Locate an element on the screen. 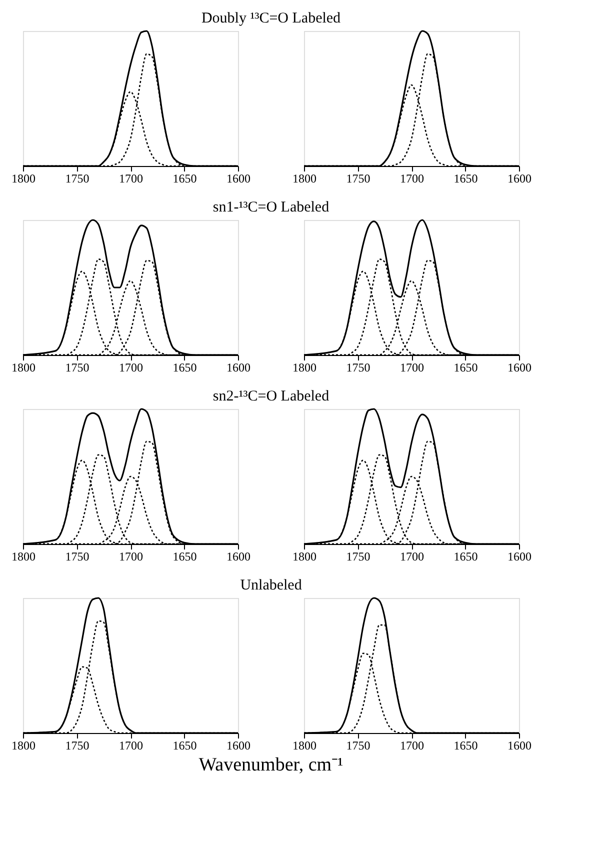 The height and width of the screenshot is (859, 592). text: sn1-¹³C=O Labeled is located at coordinates (271, 208).